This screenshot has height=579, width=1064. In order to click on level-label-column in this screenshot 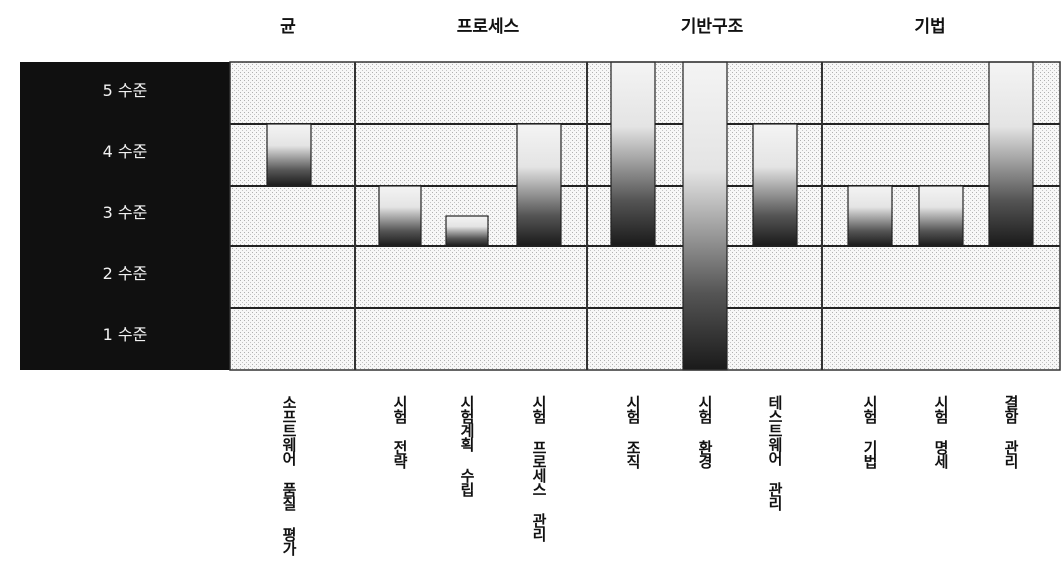, I will do `click(125, 216)`.